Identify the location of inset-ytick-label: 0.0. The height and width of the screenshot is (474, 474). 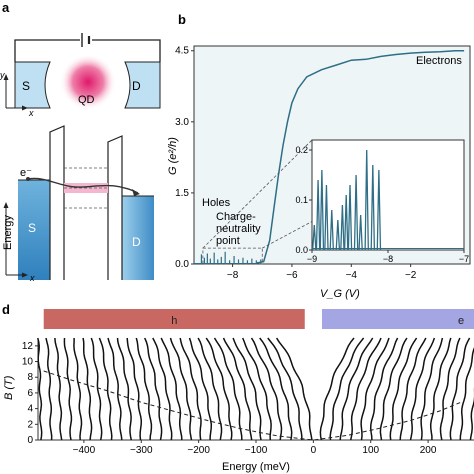
(301, 250).